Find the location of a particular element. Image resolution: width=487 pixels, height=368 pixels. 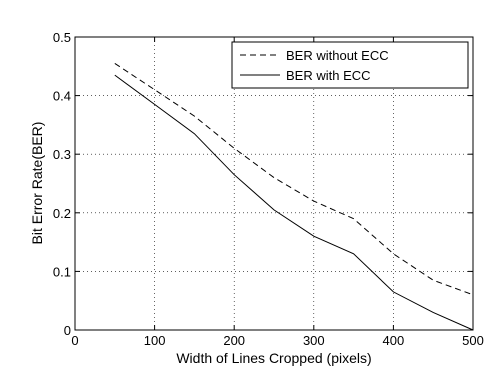

y-tick-label: 0.1 is located at coordinates (62, 271).